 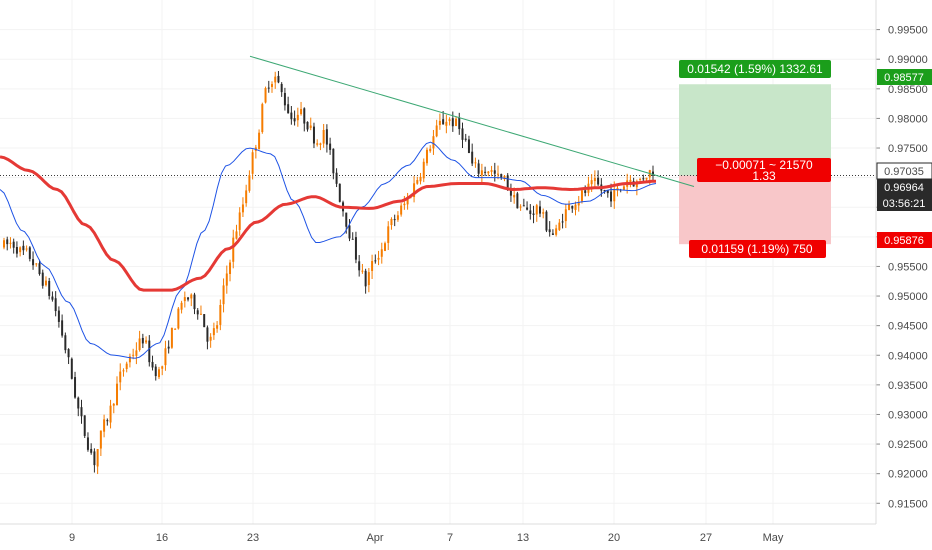 I want to click on price-tick-label: 0.99500, so click(x=908, y=31).